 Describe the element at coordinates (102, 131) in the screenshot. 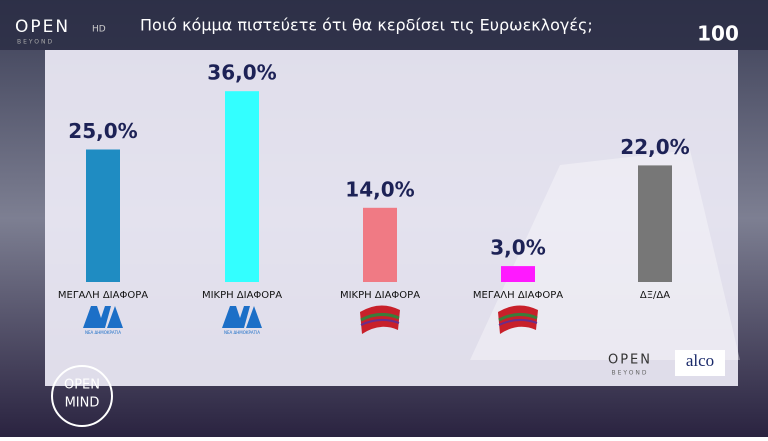

I see `value-label: 25,0%` at that location.